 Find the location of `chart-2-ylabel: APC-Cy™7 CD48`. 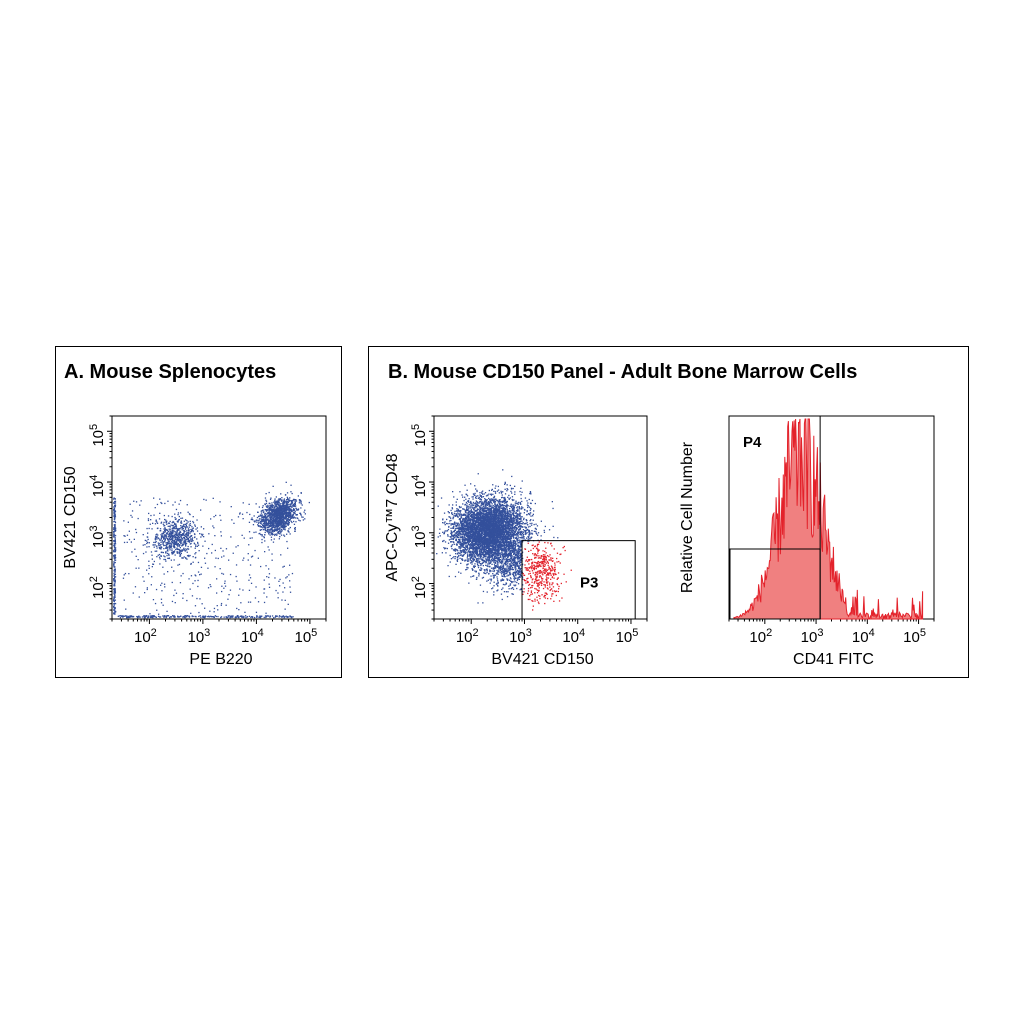

chart-2-ylabel: APC-Cy™7 CD48 is located at coordinates (392, 517).